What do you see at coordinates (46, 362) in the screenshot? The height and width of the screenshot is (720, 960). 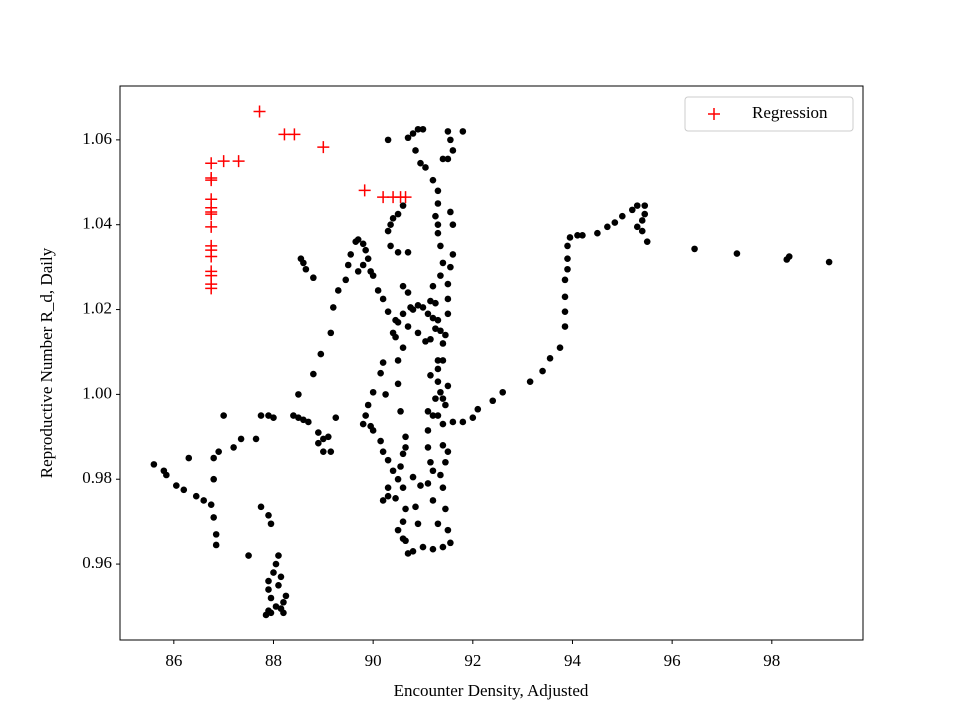 I see `y-axis-label: Reproductive Number R_d, Daily` at bounding box center [46, 362].